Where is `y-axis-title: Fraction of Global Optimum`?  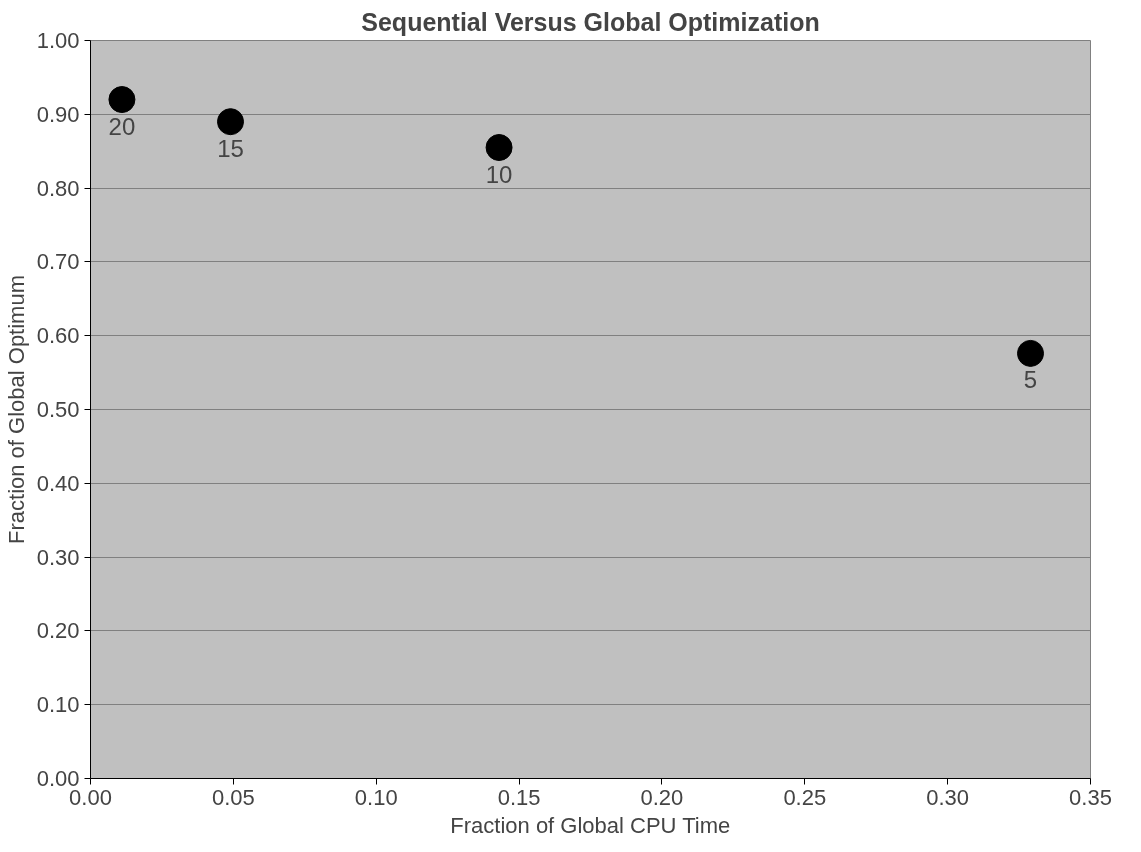 y-axis-title: Fraction of Global Optimum is located at coordinates (16, 409).